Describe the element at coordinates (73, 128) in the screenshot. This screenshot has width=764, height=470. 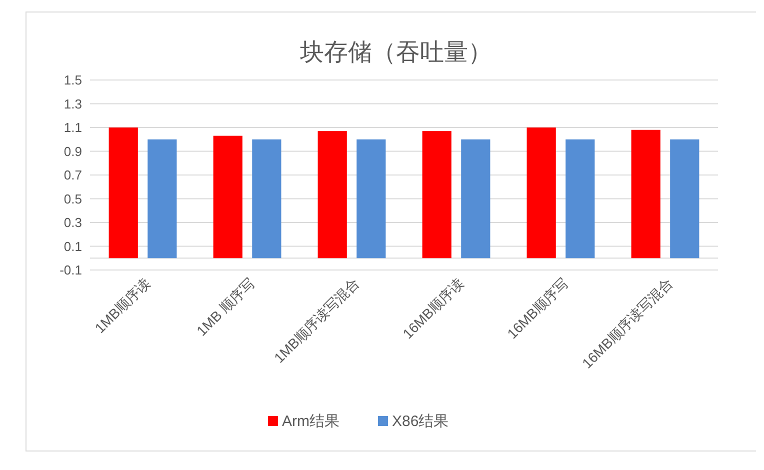
I see `y-tick-label: 1.1` at that location.